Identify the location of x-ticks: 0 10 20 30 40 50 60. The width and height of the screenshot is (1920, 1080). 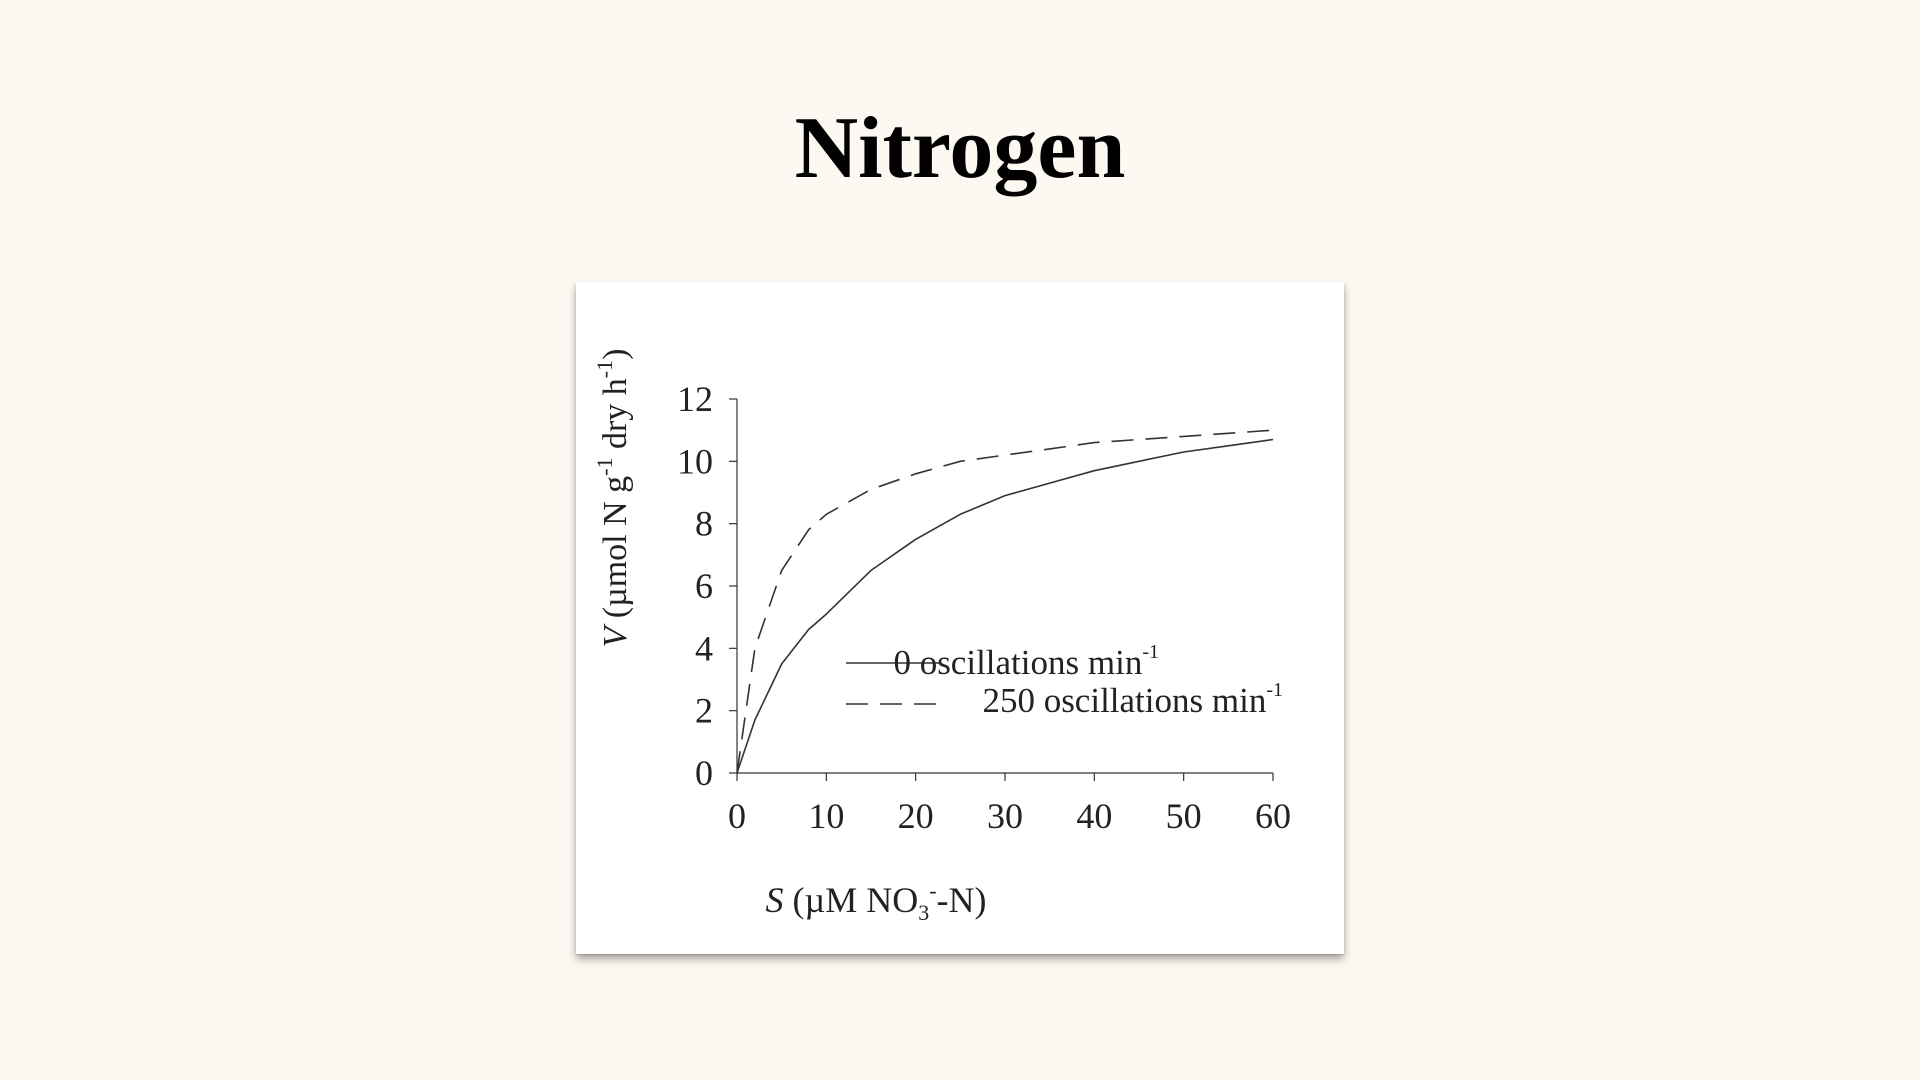
(1009, 804).